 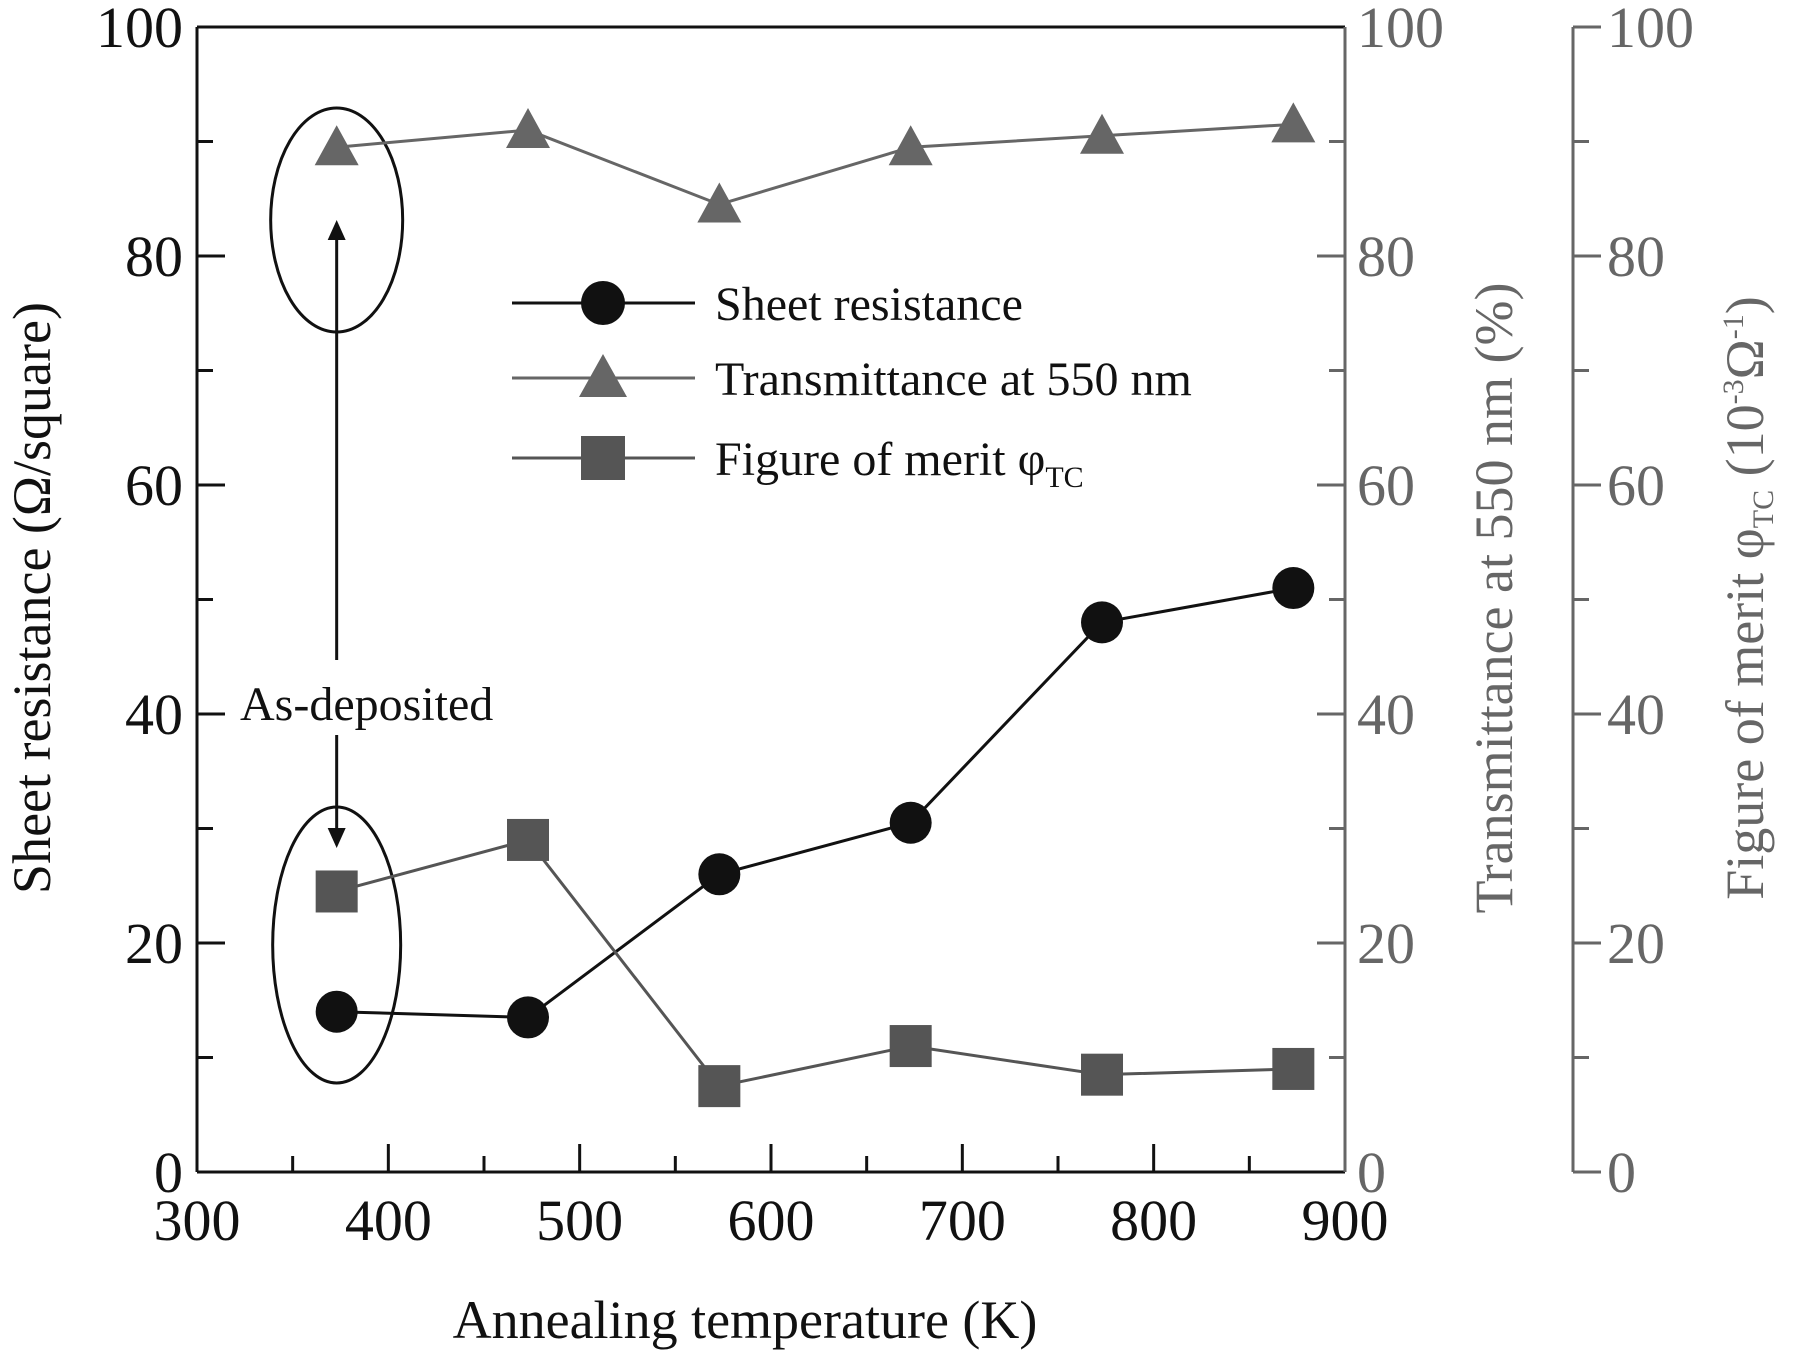 What do you see at coordinates (1345, 1220) in the screenshot?
I see `x-tick-label: 900` at bounding box center [1345, 1220].